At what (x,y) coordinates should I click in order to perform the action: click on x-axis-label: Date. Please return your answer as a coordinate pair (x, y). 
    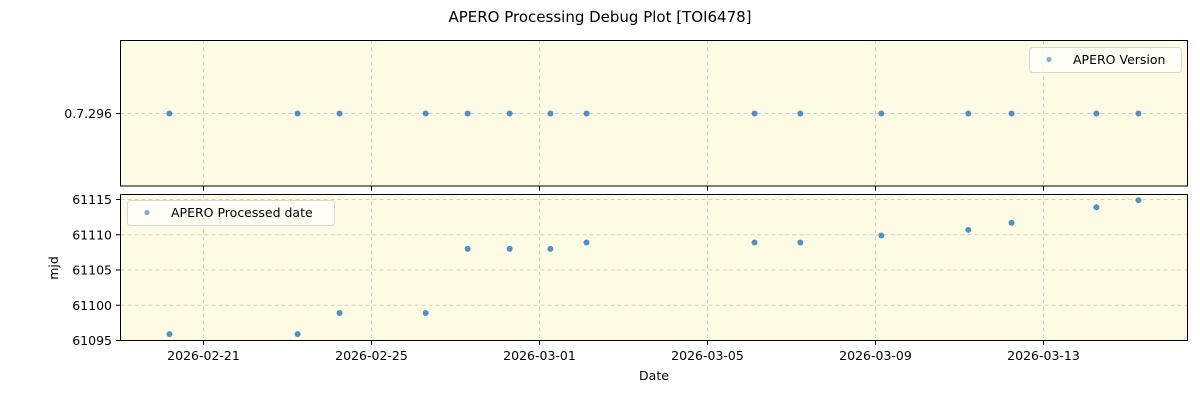
    Looking at the image, I should click on (654, 375).